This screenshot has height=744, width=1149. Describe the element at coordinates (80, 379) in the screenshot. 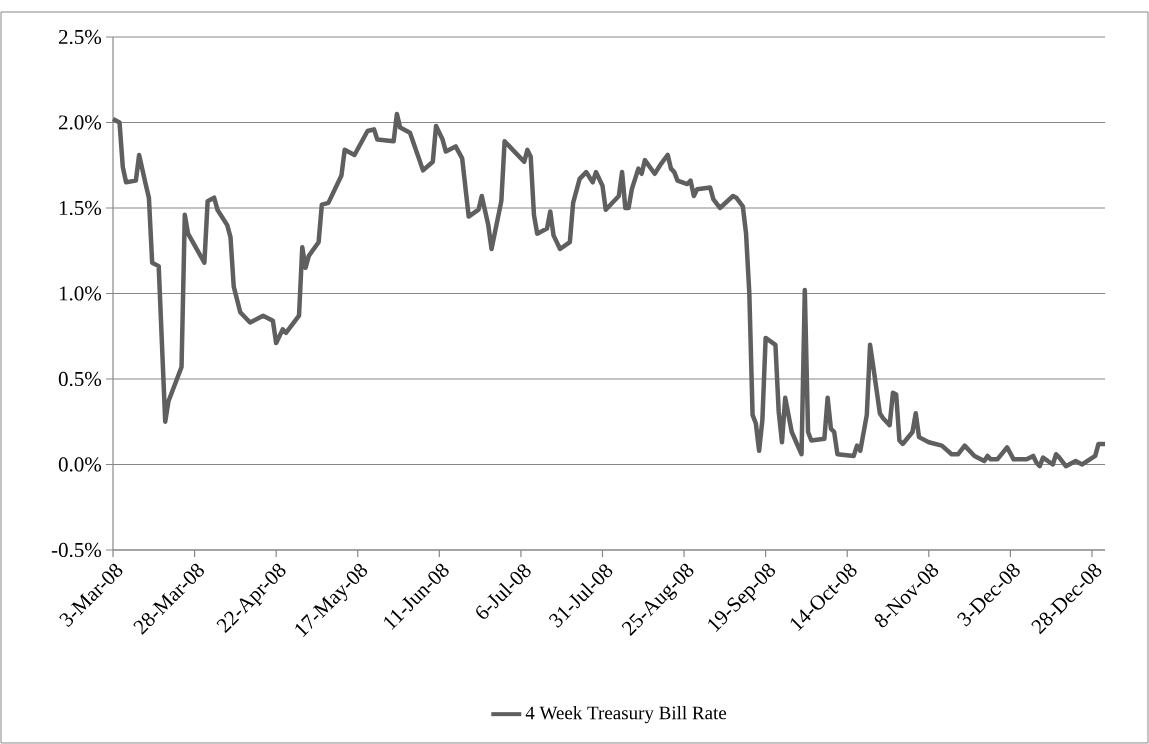

I see `y-tick-label: 0.5%` at that location.